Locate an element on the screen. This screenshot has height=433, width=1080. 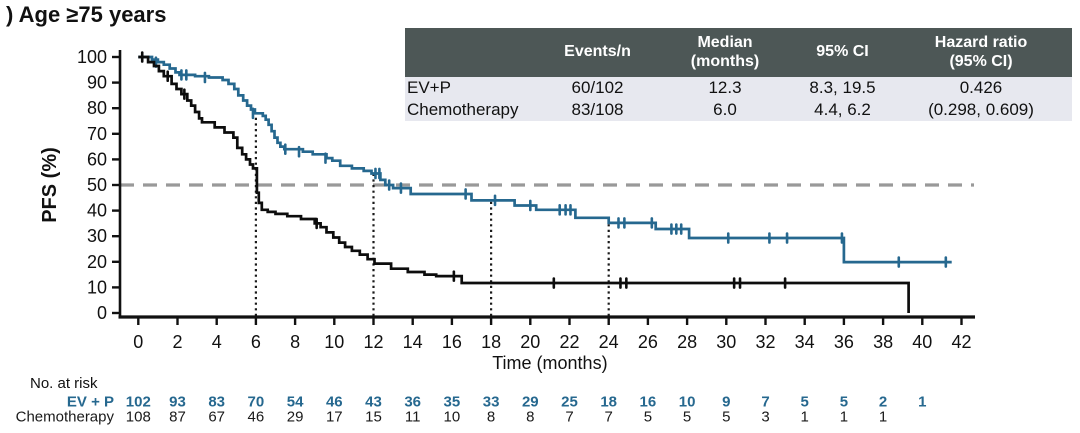
x-tick-label: 8 is located at coordinates (295, 342).